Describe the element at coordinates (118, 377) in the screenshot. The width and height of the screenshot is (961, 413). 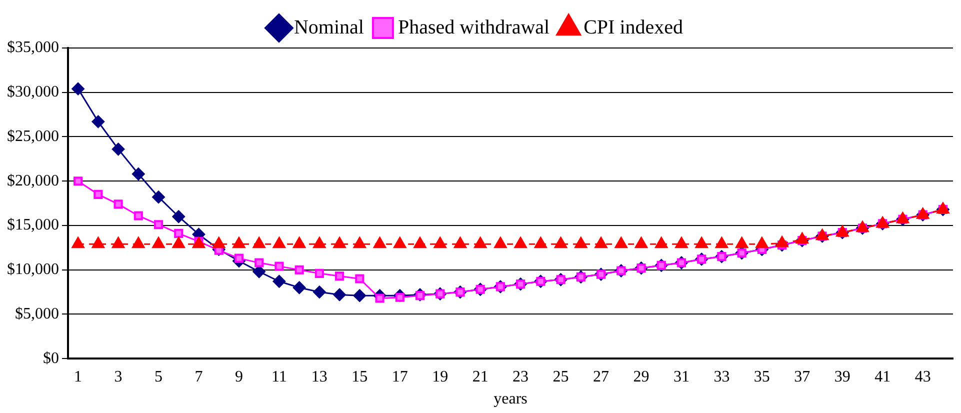
I see `x-tick-label: 3` at that location.